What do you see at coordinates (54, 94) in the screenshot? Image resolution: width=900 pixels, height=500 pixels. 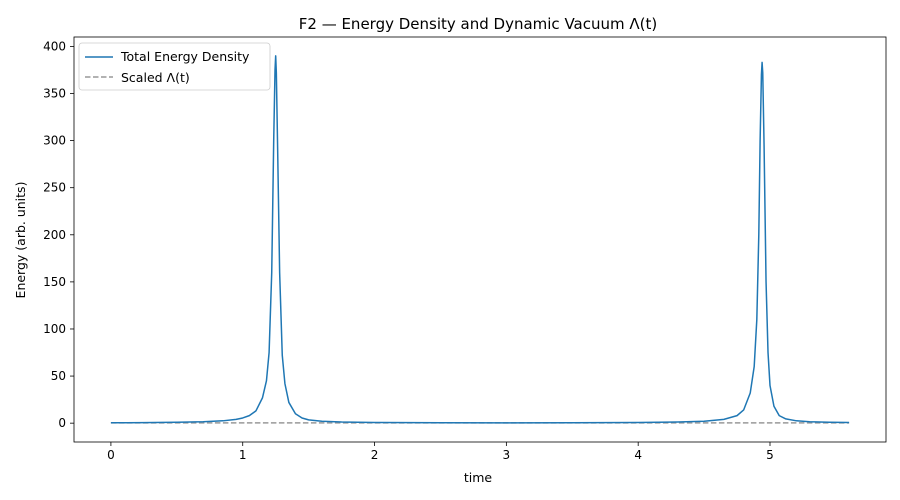 I see `y-tick-label: 350` at bounding box center [54, 94].